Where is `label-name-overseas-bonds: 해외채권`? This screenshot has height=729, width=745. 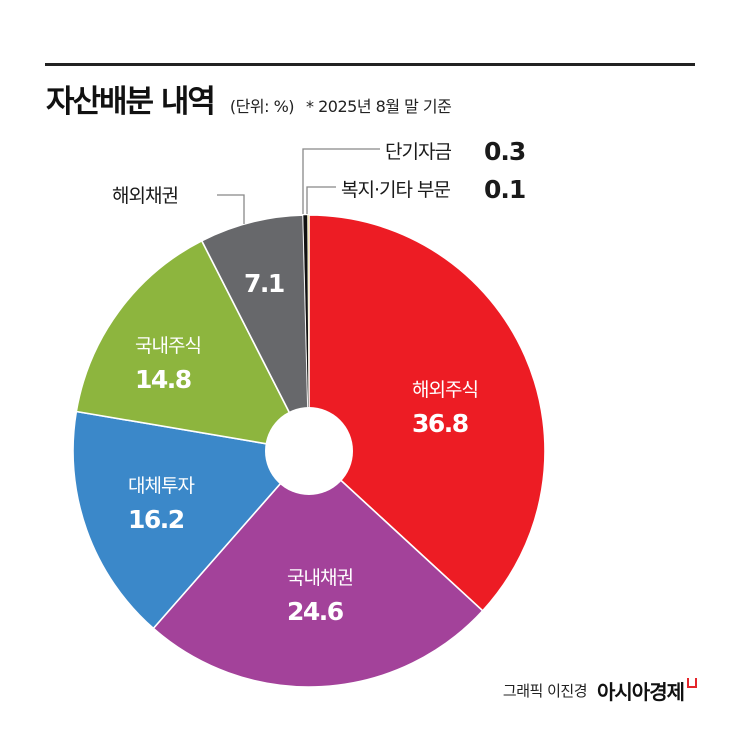 label-name-overseas-bonds: 해외채권 is located at coordinates (145, 196).